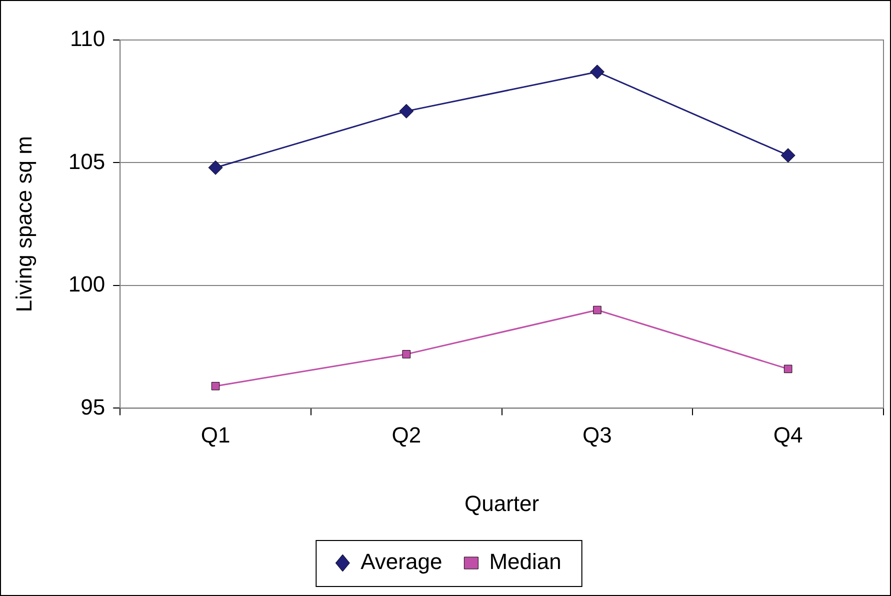  I want to click on x-axis-title: Quarter, so click(502, 503).